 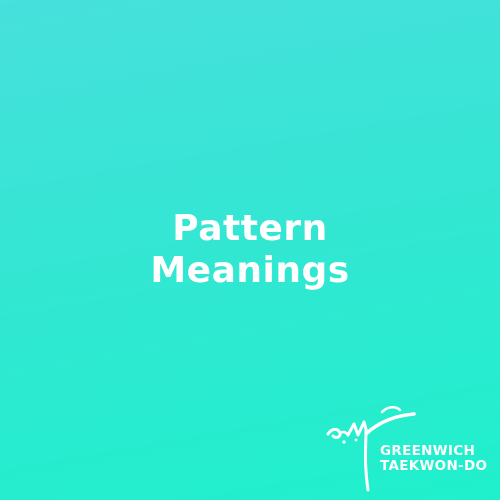 I want to click on logo-name-line-1: GREENWICH, so click(x=428, y=451).